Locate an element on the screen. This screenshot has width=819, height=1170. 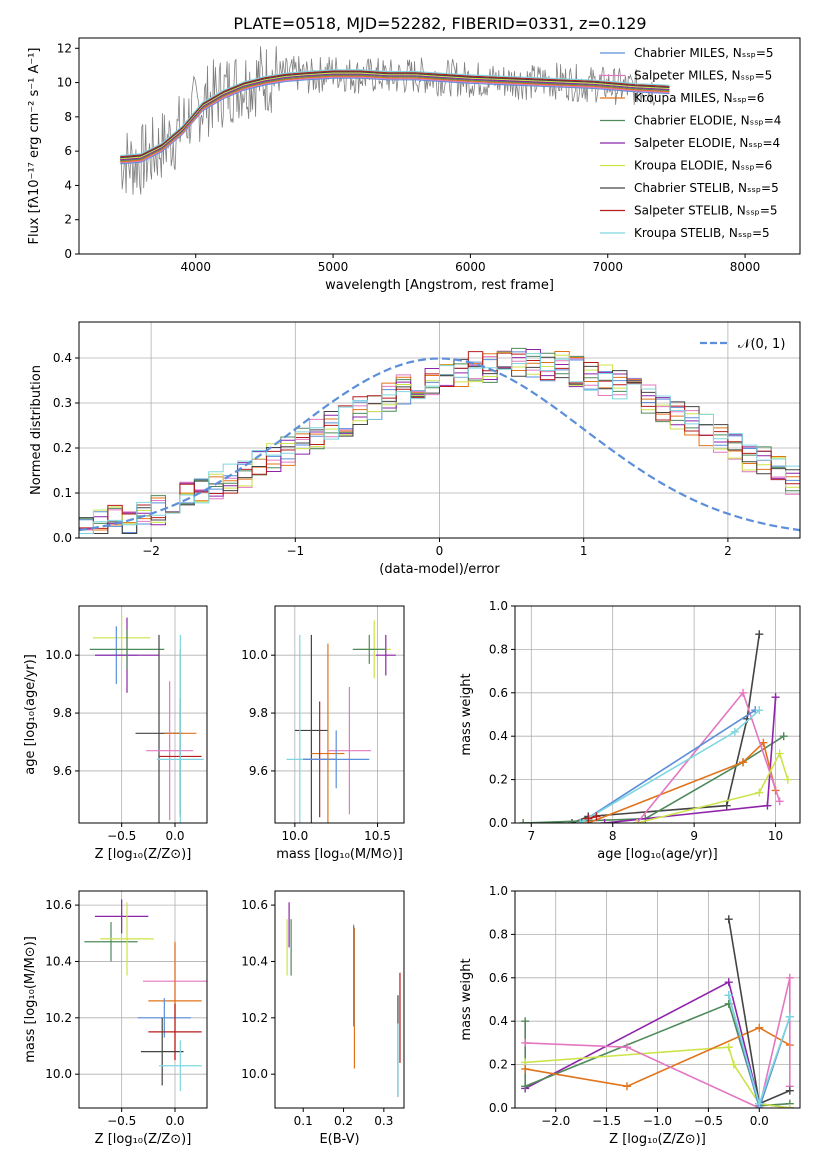
mass-vs-EBV-panel is located at coordinates (338, 1001).